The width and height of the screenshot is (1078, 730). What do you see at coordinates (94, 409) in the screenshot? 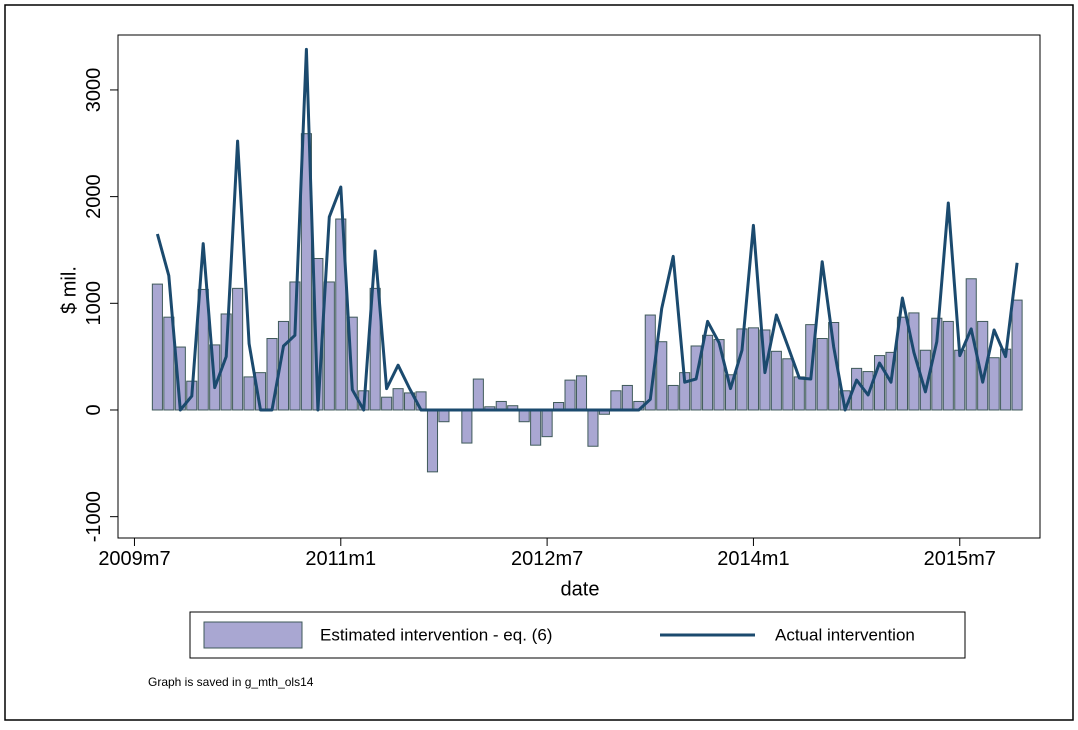
I see `y-tick-label: 0` at bounding box center [94, 409].